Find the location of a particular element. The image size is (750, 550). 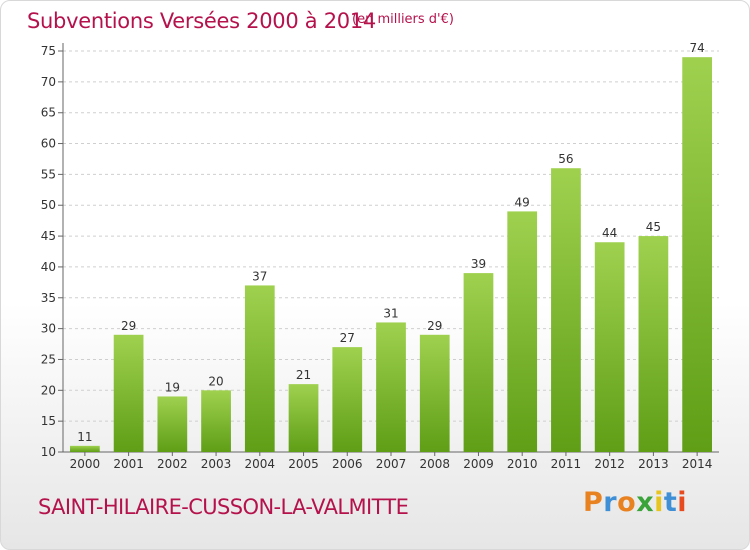

data-label-2002: 19 is located at coordinates (172, 387).